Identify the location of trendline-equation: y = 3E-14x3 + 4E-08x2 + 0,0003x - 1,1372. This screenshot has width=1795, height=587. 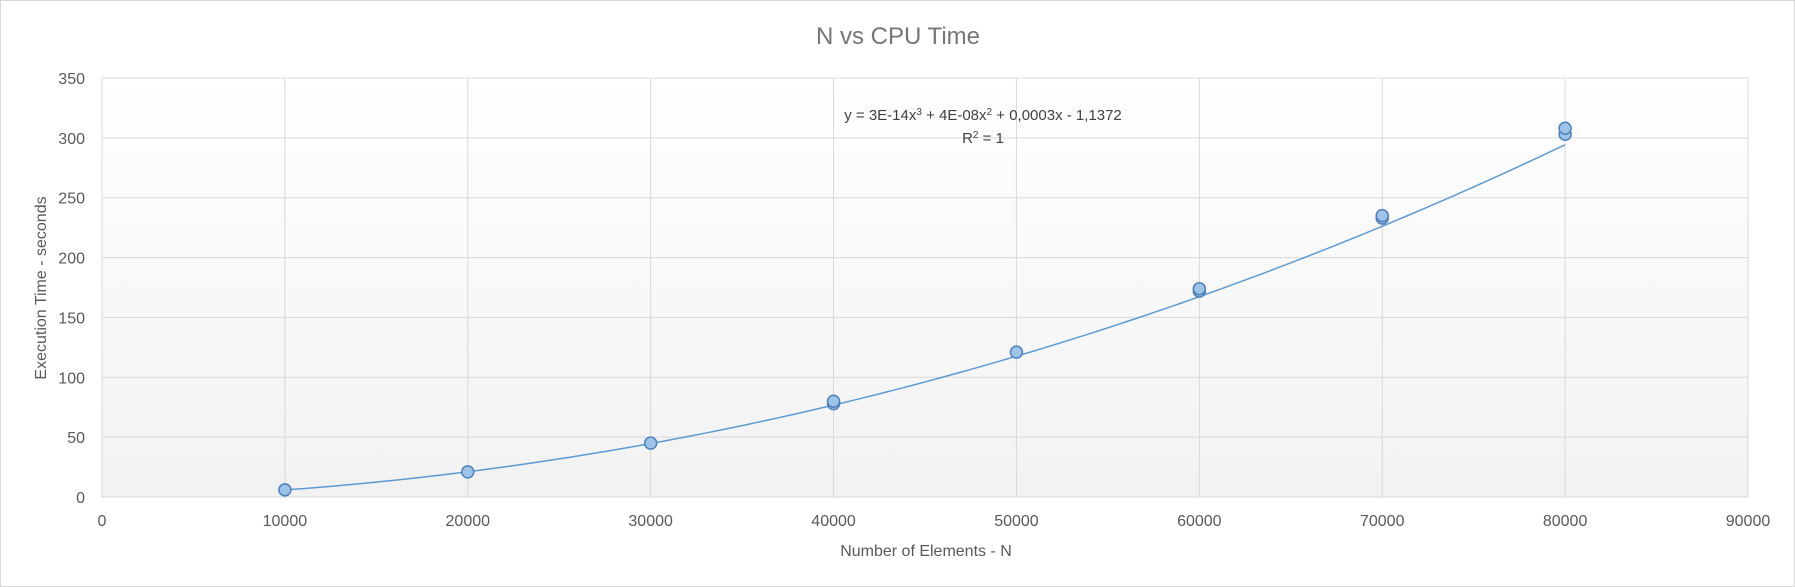
(983, 116).